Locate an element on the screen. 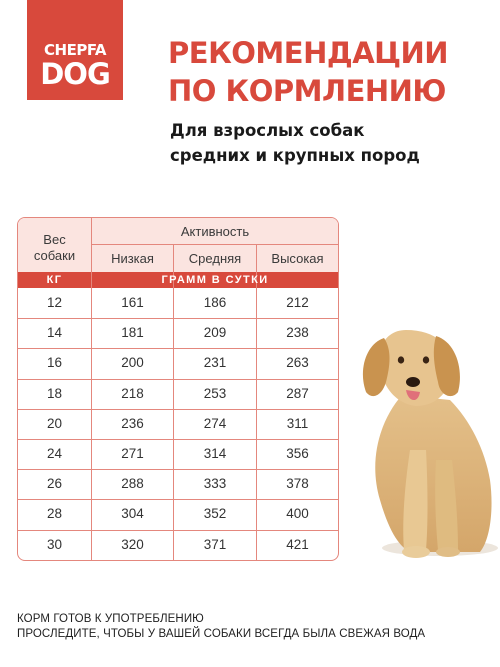 Image resolution: width=500 pixels, height=667 pixels. grams-cell: 287 is located at coordinates (297, 393).